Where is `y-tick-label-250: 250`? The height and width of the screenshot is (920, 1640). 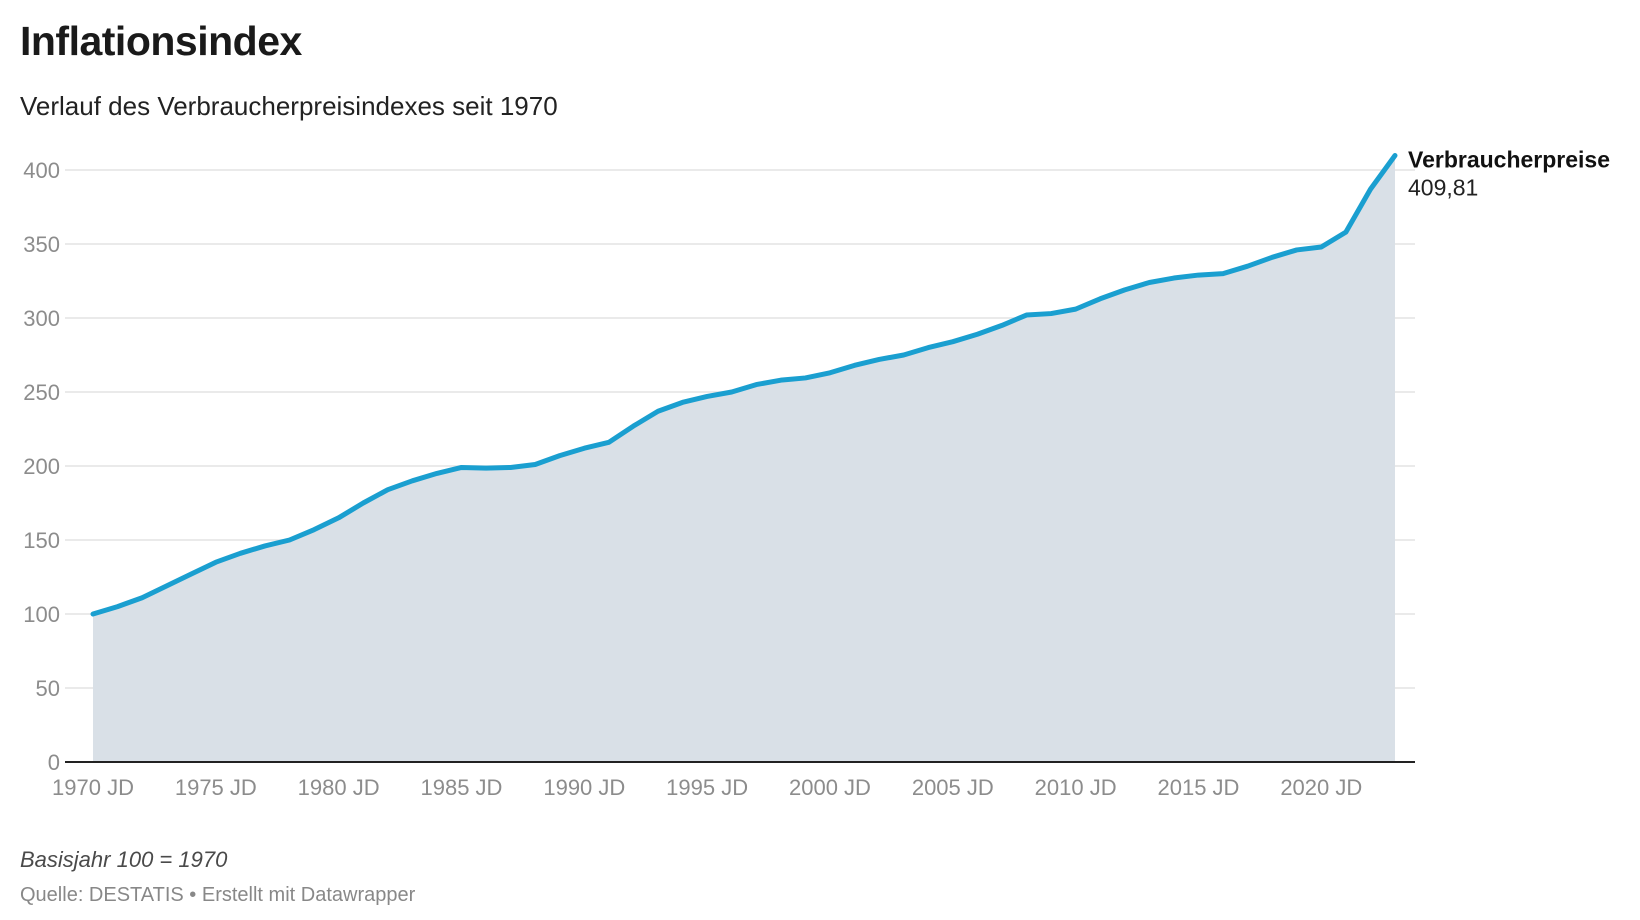 y-tick-label-250: 250 is located at coordinates (41, 392).